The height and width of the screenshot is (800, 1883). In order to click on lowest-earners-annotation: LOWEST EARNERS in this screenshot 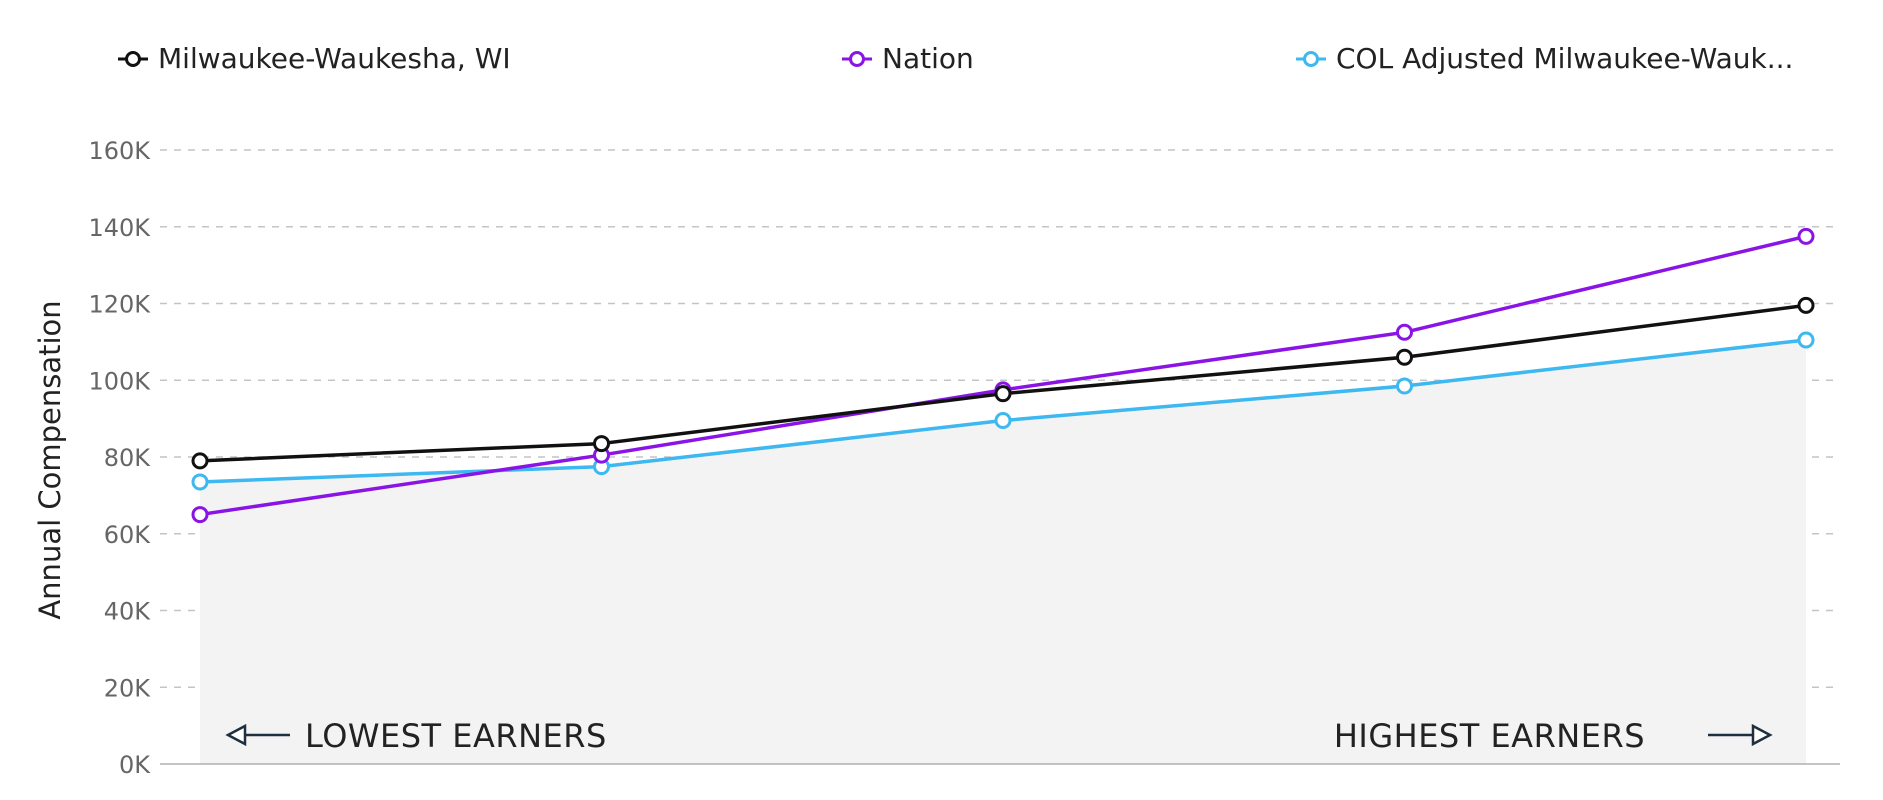, I will do `click(416, 736)`.